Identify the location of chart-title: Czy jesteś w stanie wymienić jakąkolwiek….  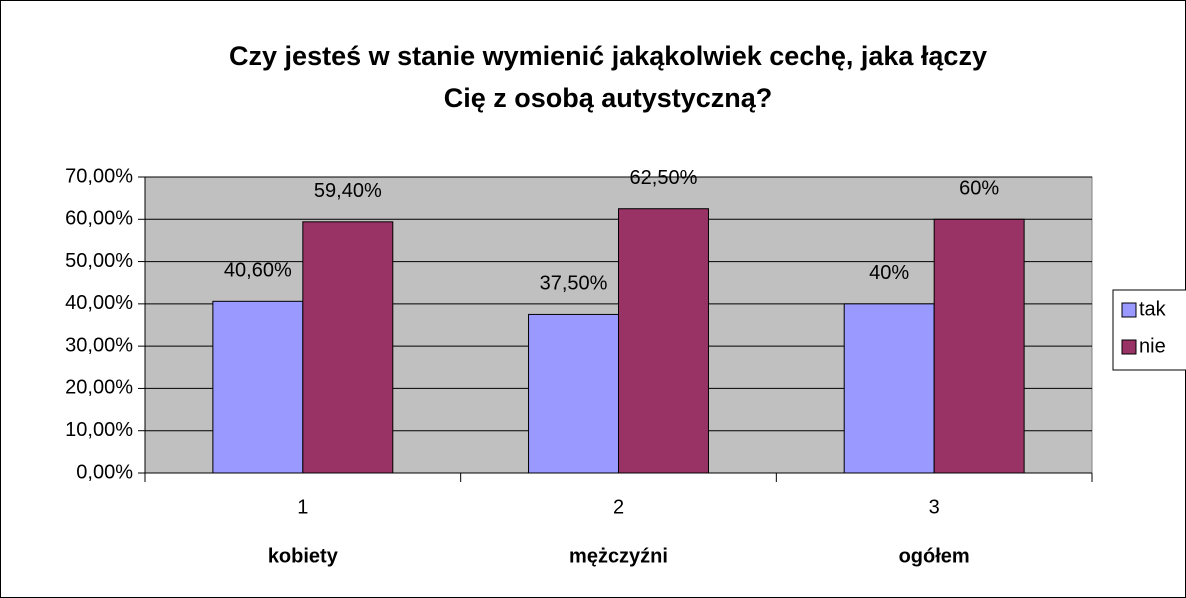
(608, 56).